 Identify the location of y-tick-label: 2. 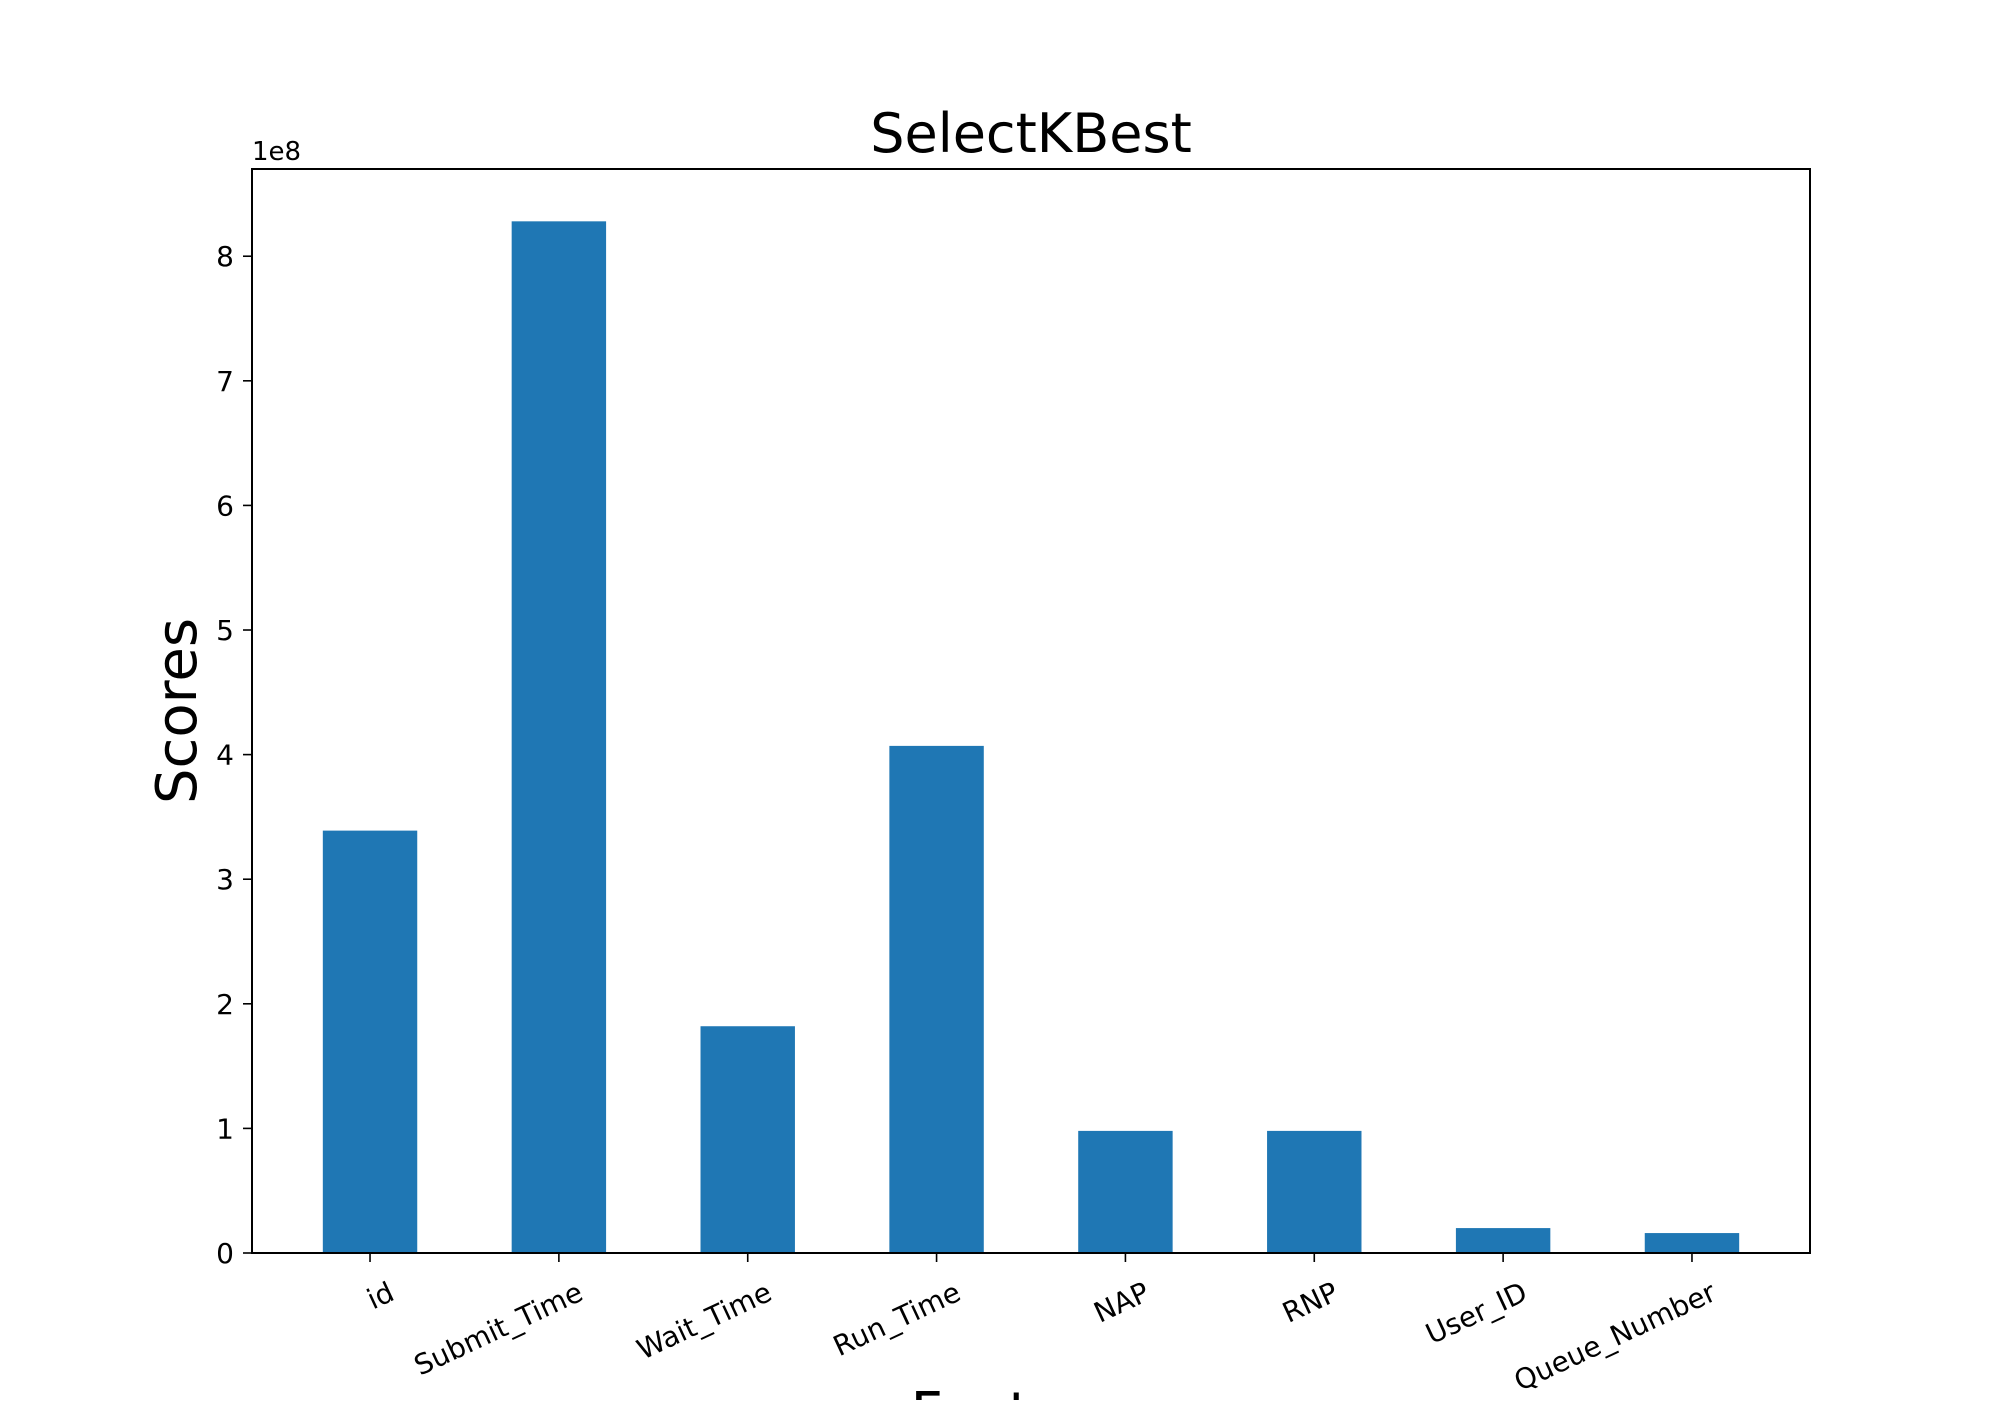
(225, 1004).